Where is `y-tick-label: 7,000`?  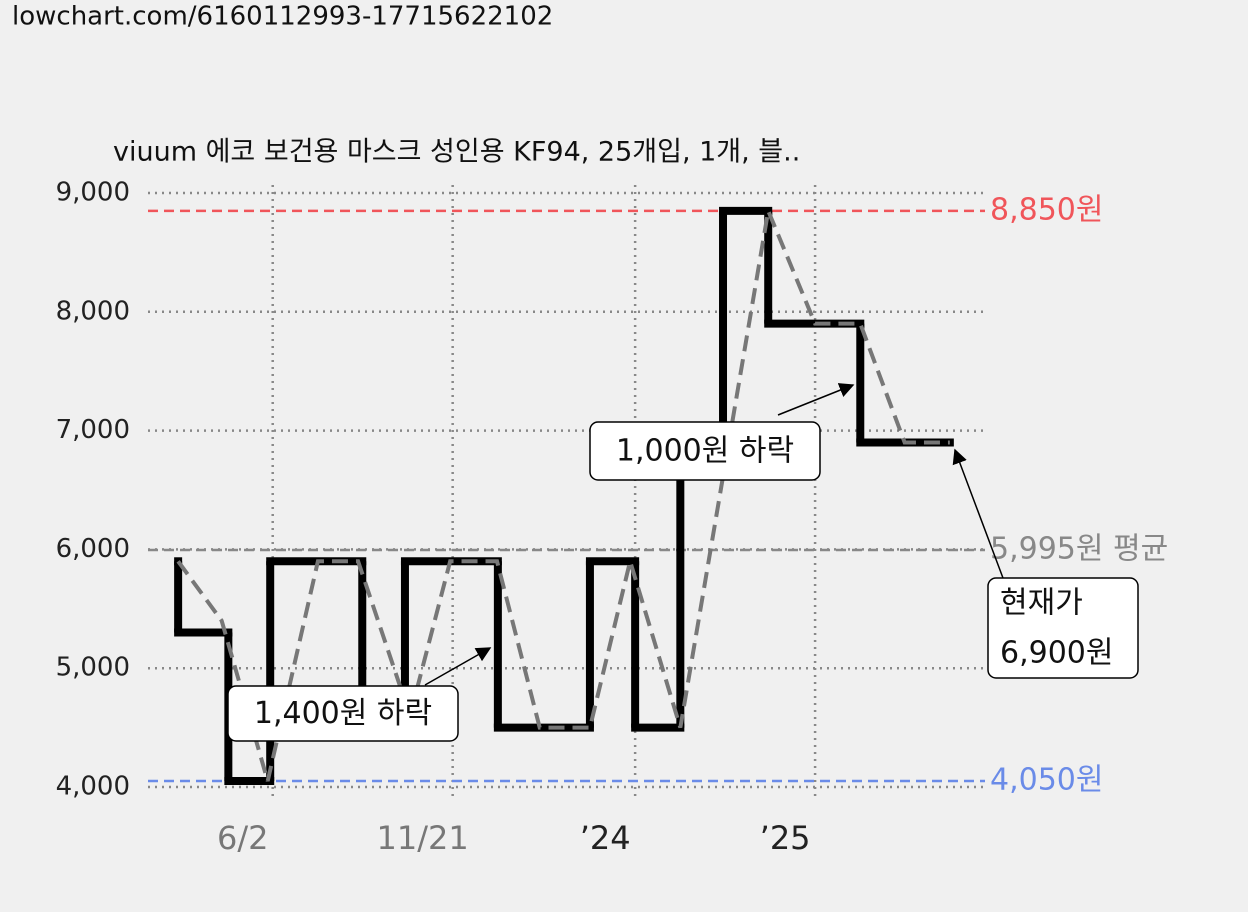
y-tick-label: 7,000 is located at coordinates (93, 430).